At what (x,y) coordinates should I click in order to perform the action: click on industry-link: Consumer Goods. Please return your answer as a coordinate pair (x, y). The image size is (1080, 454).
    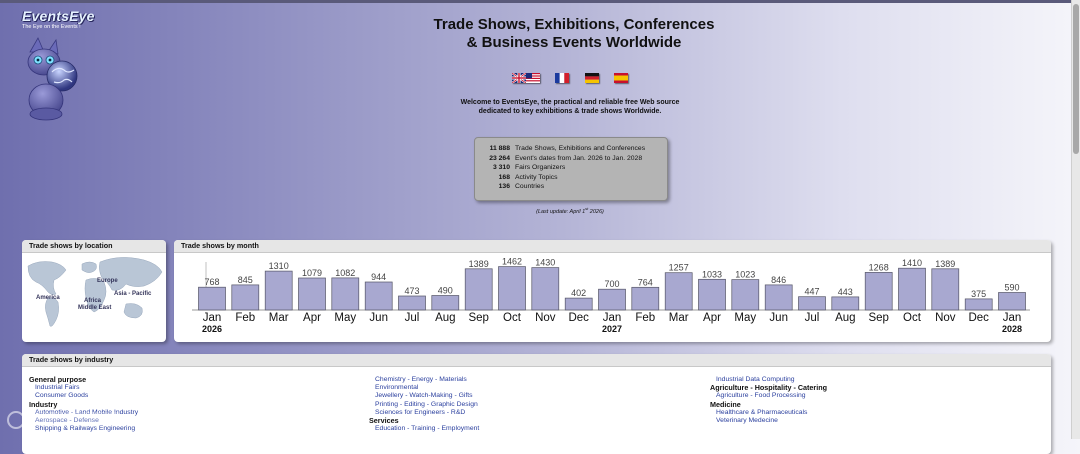
    Looking at the image, I should click on (62, 396).